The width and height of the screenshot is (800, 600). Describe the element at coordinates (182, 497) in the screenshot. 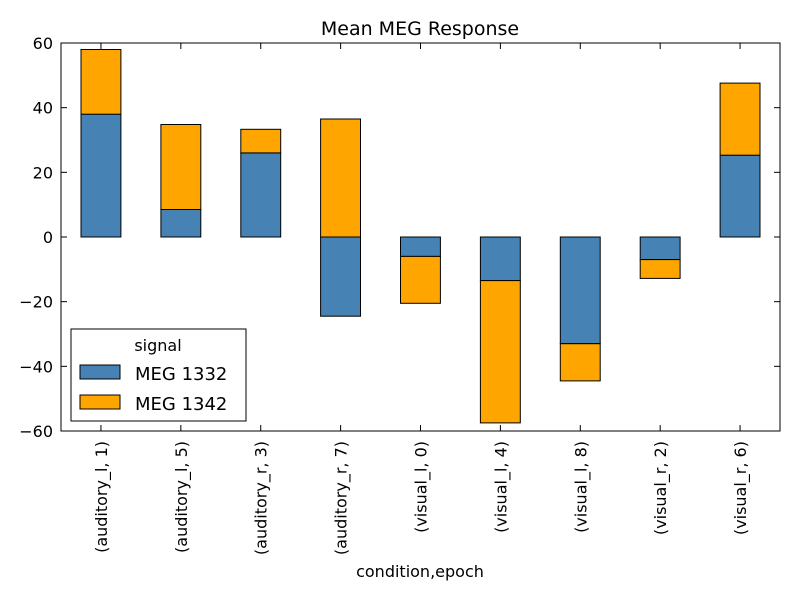

I see `x-tick-label: (auditory_l, 5)` at that location.